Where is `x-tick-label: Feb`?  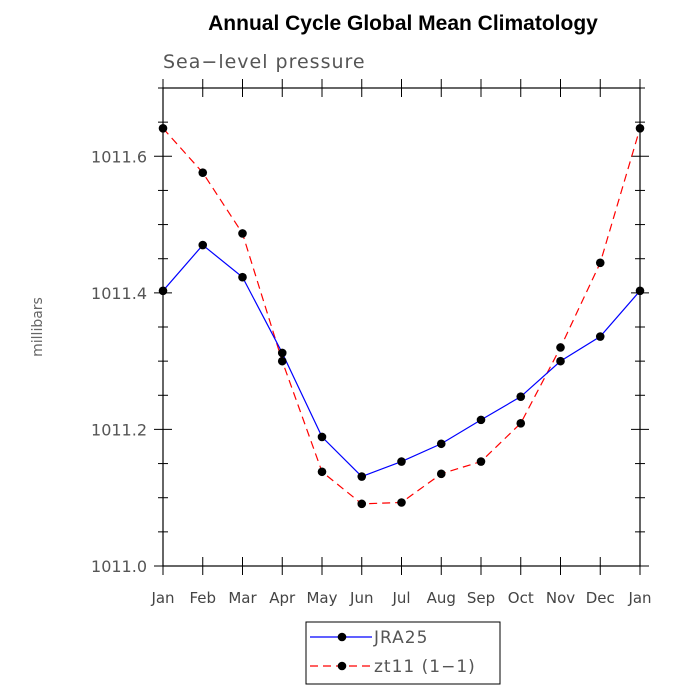 x-tick-label: Feb is located at coordinates (202, 598).